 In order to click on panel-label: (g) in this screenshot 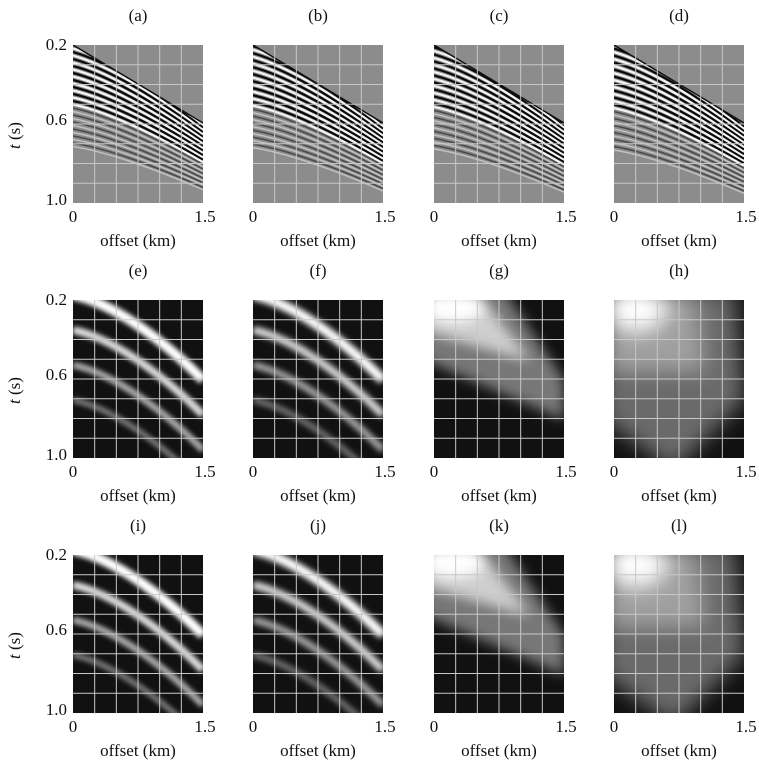, I will do `click(499, 270)`.